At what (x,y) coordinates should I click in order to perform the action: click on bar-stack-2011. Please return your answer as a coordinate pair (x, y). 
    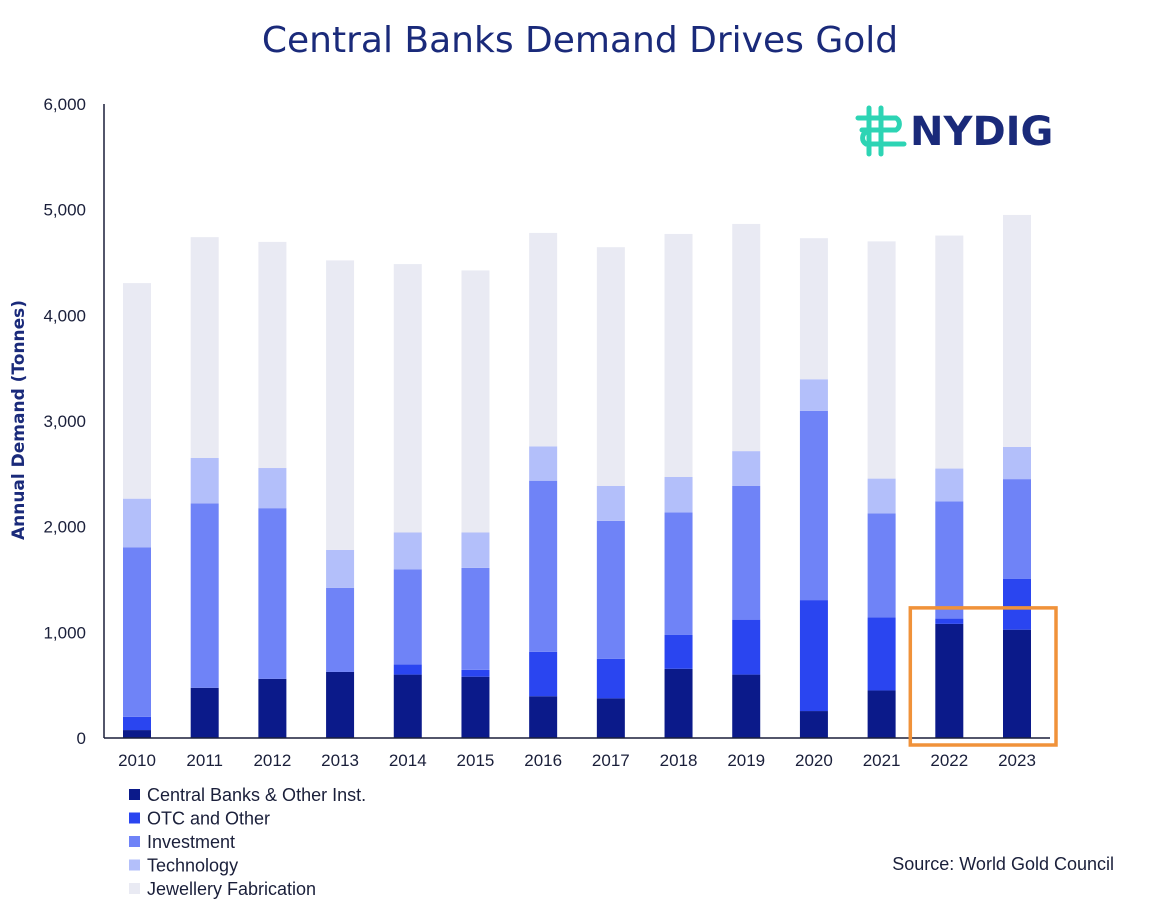
    Looking at the image, I should click on (204, 487).